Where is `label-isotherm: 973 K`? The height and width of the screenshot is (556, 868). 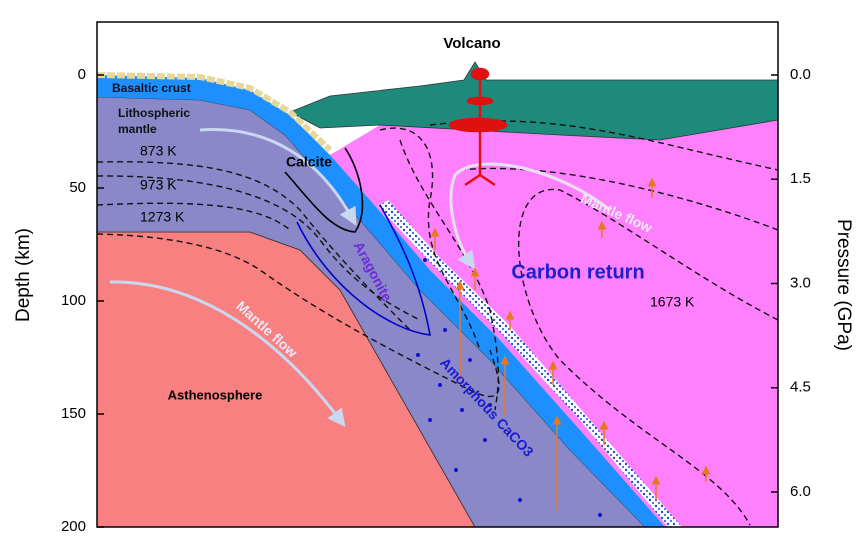
label-isotherm: 973 K is located at coordinates (158, 185).